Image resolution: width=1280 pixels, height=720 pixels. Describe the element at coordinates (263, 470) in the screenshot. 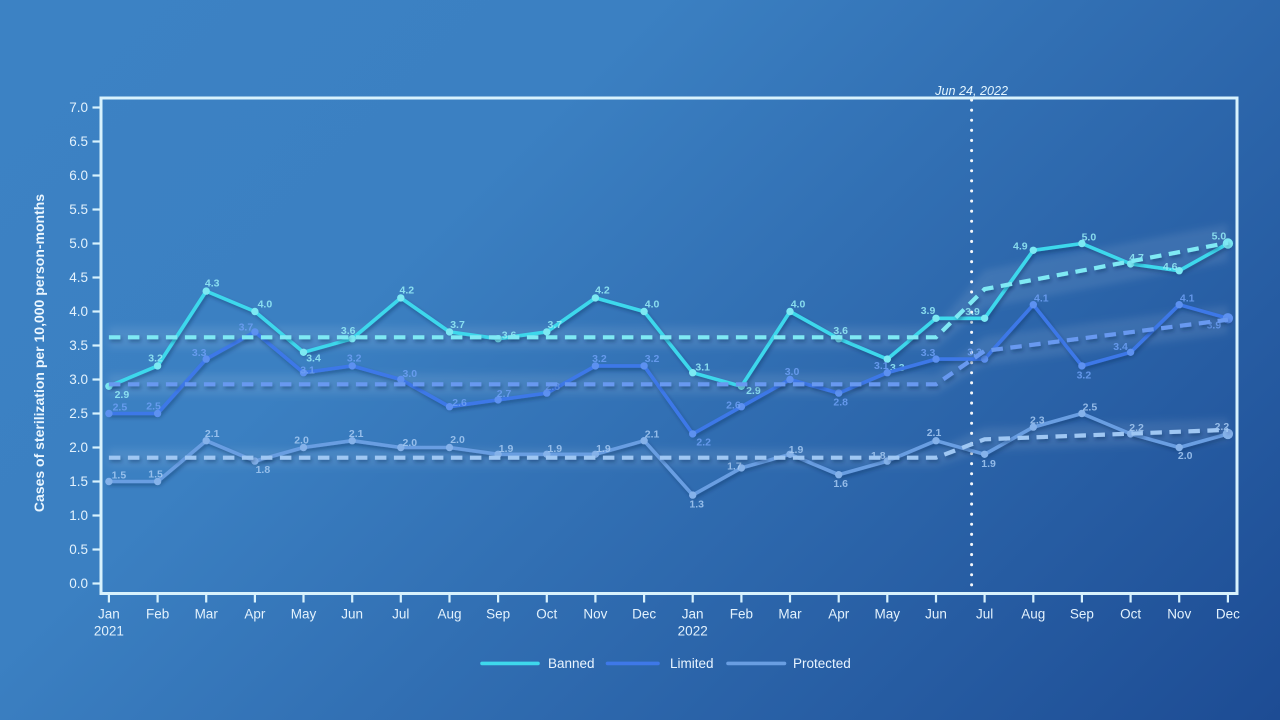

I see `svg-text: 1.8` at that location.